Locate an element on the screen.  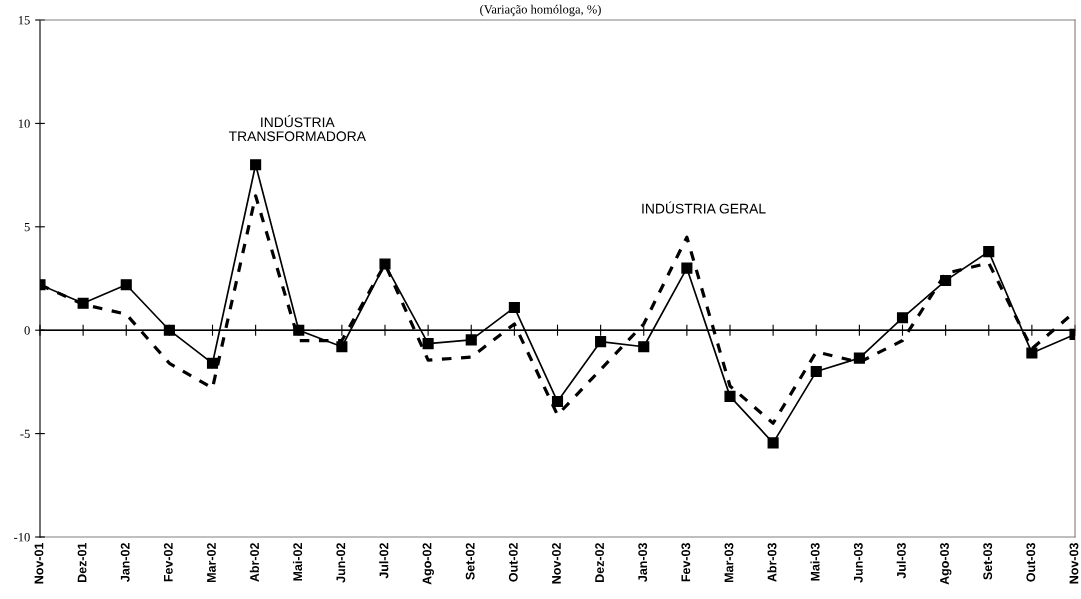
x-tick-label: Jun-03 is located at coordinates (858, 563).